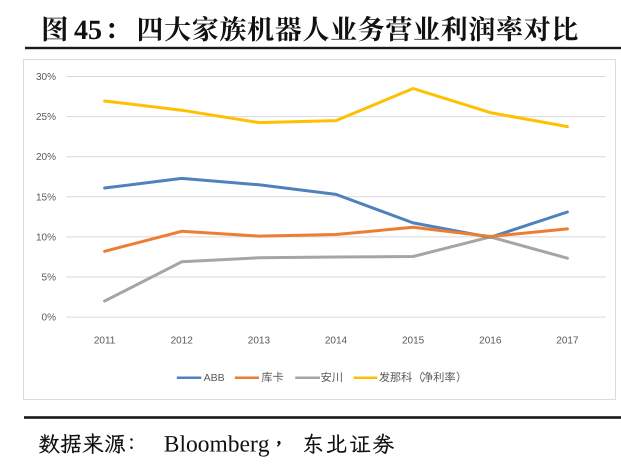 This screenshot has height=472, width=621. What do you see at coordinates (46, 117) in the screenshot?
I see `svg-text: 25%` at bounding box center [46, 117].